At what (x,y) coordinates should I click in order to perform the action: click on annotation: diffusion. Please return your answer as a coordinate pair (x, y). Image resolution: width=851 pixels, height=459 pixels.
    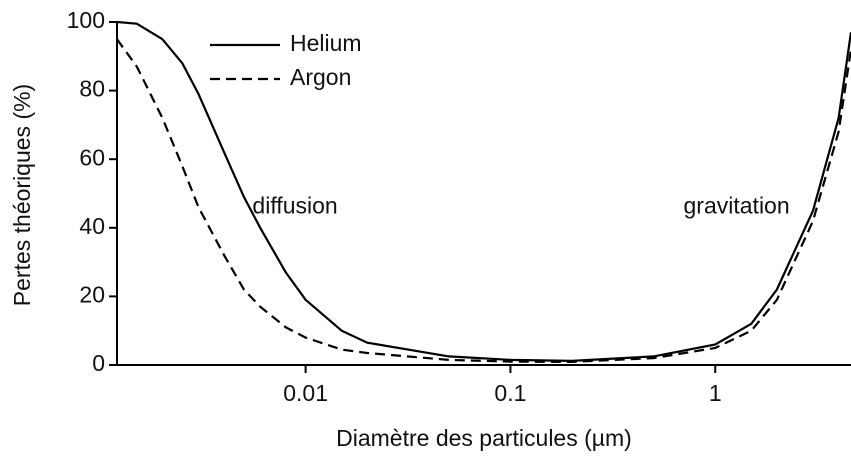
    Looking at the image, I should click on (294, 205).